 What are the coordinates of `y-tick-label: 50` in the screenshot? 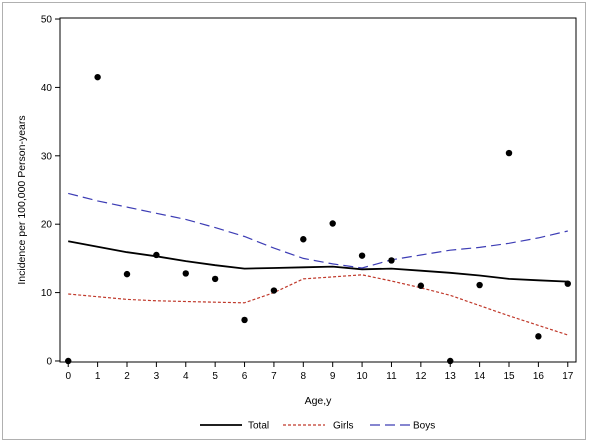 It's located at (47, 20).